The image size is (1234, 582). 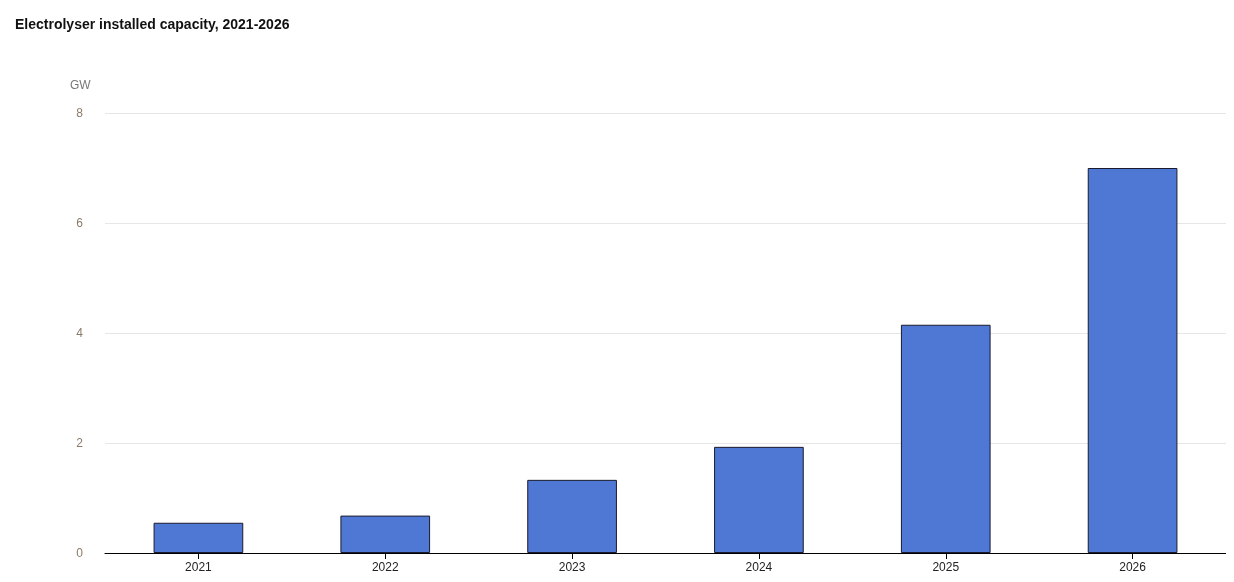 I want to click on y-tick-label: 4, so click(x=80, y=333).